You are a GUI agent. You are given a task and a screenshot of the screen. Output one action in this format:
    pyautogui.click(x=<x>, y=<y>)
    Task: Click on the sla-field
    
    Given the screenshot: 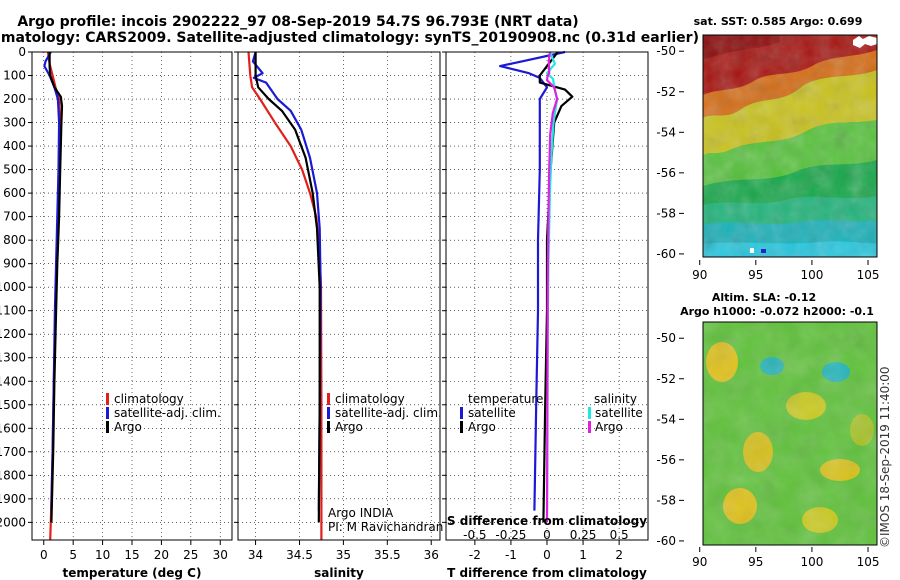 What is the action you would take?
    pyautogui.click(x=790, y=433)
    